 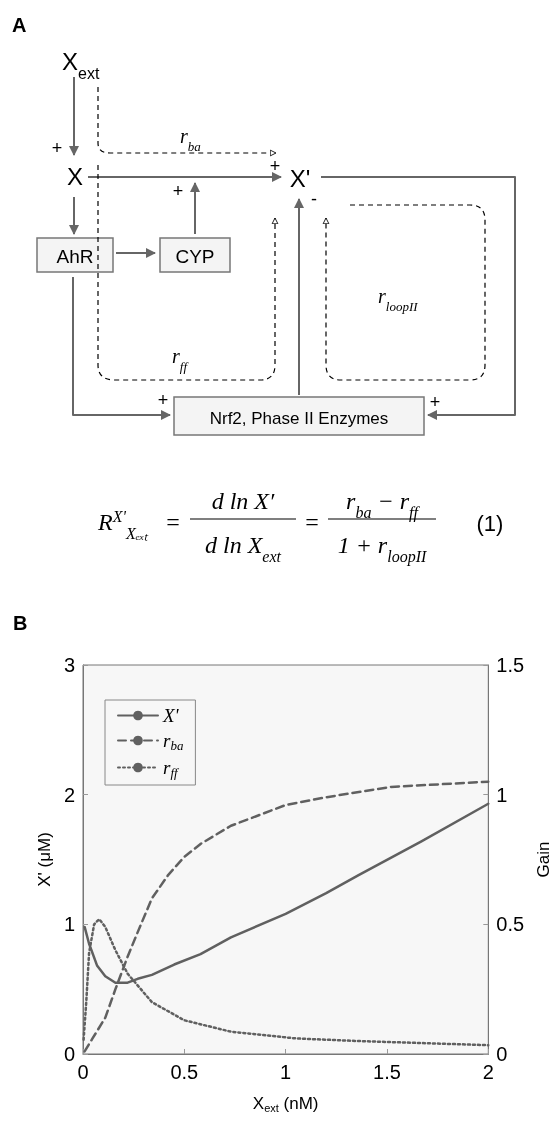 I want to click on text: A, so click(x=19, y=25).